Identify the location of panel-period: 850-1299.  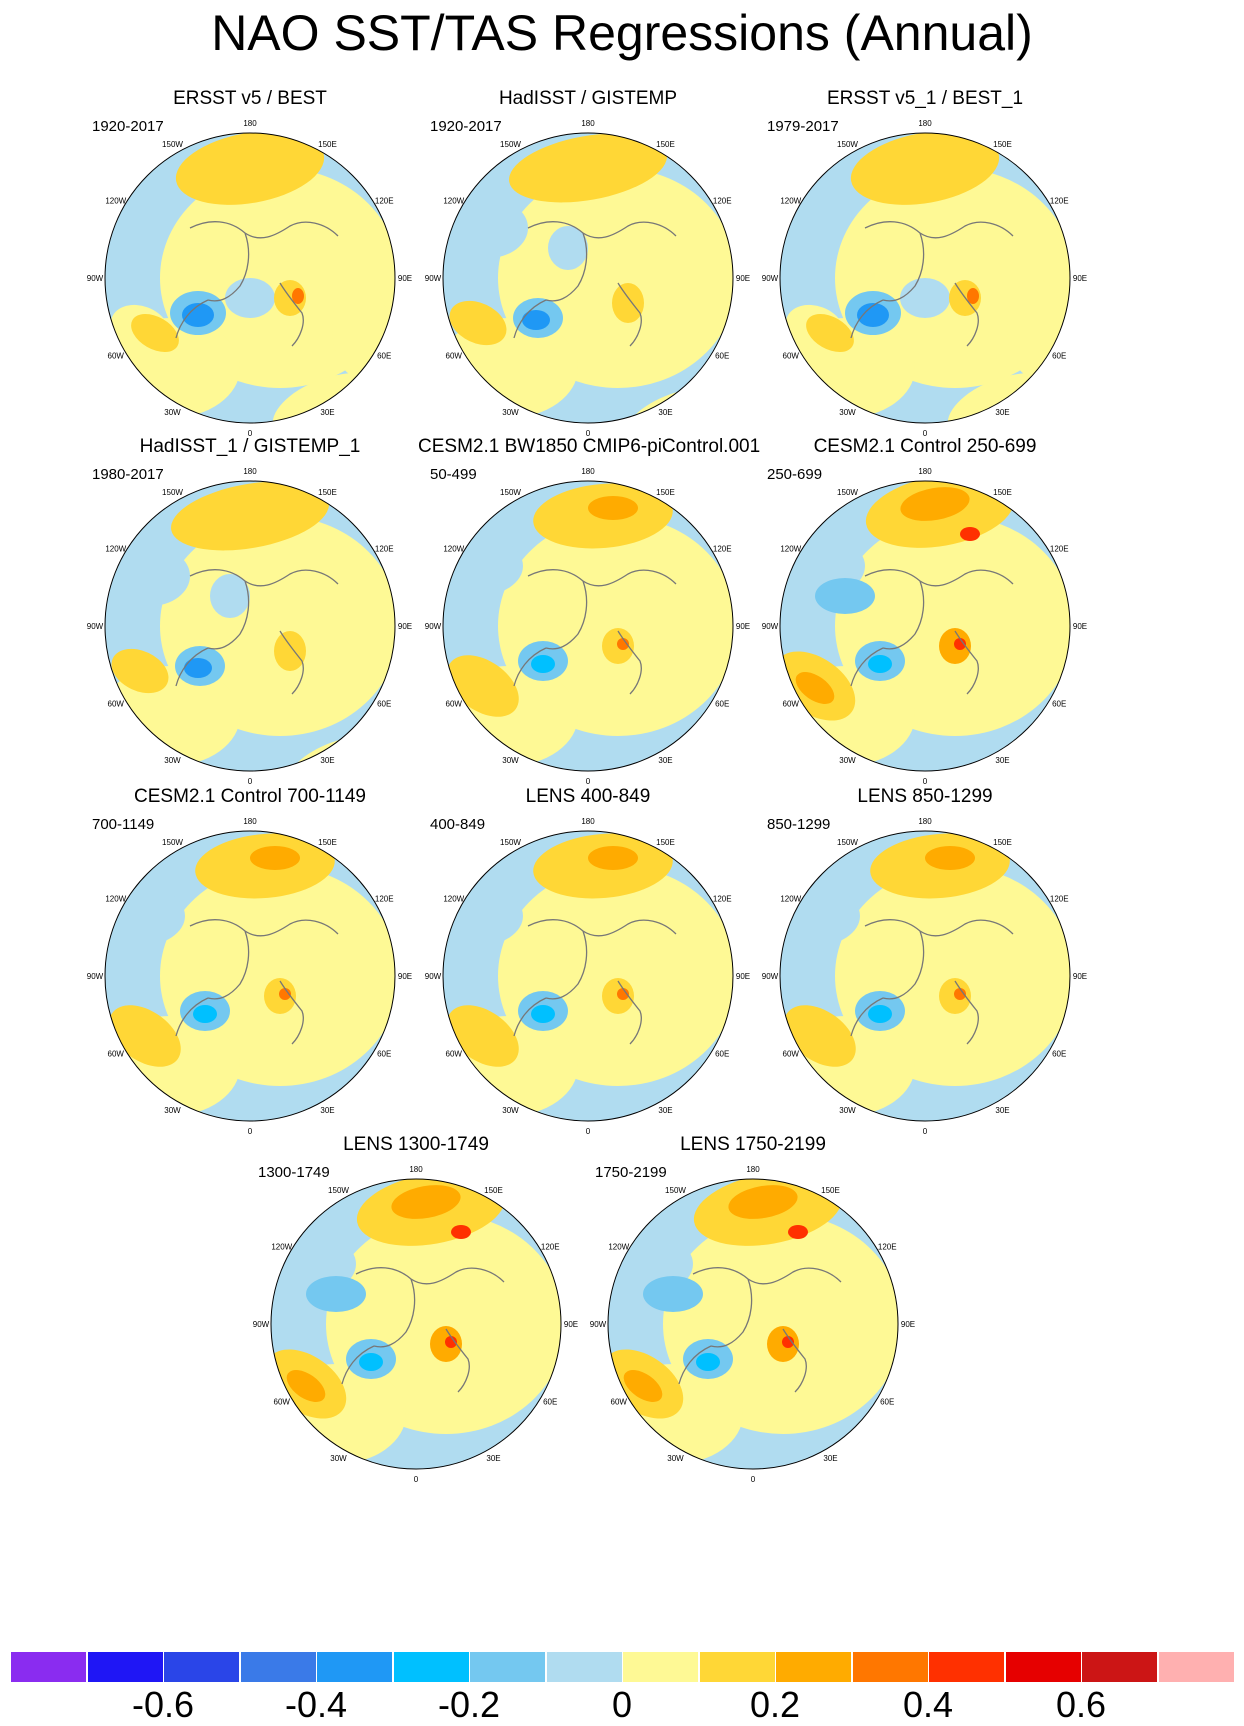
(799, 824).